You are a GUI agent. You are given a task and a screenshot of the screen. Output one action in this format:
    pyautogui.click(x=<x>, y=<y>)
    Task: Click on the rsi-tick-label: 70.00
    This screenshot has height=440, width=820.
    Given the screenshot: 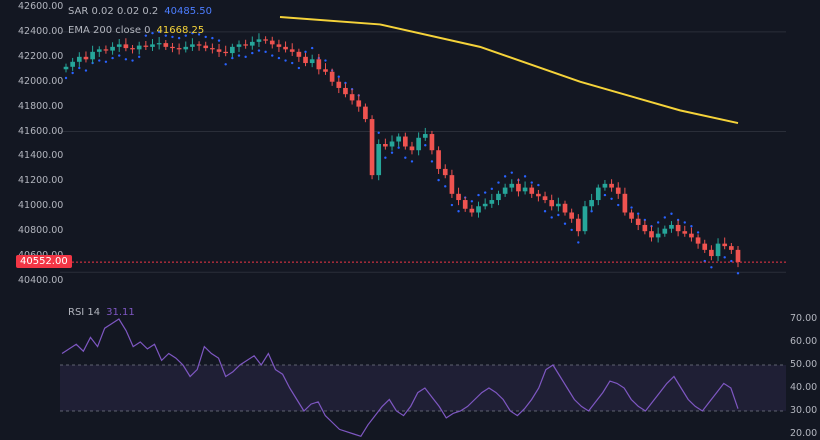 What is the action you would take?
    pyautogui.click(x=804, y=318)
    